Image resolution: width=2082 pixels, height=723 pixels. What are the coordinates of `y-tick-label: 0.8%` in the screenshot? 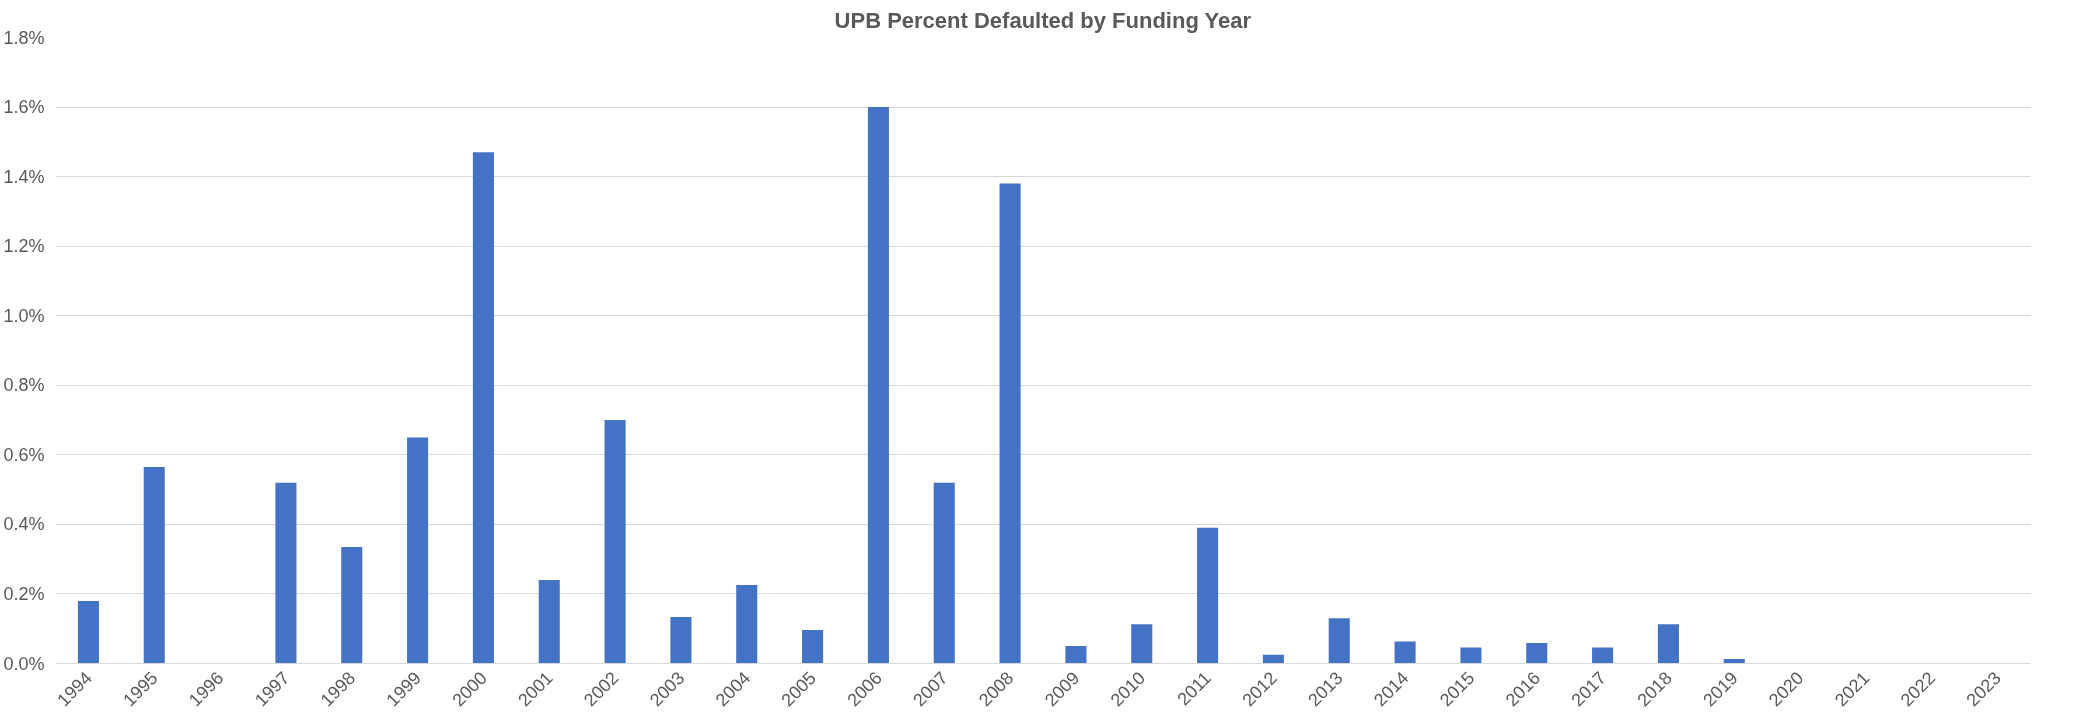 It's located at (24, 385).